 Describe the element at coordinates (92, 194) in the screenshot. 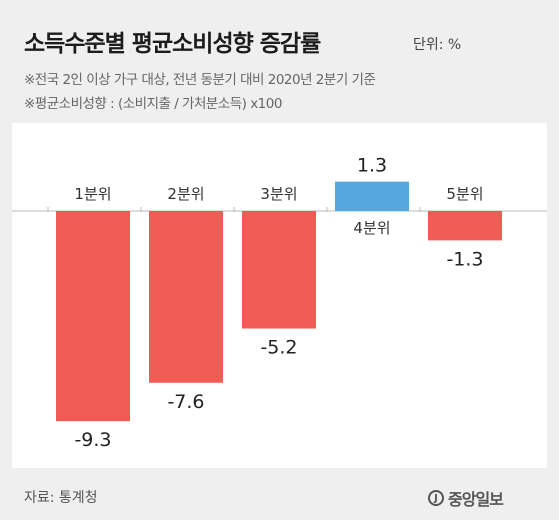

I see `category-label-1: 1분위` at that location.